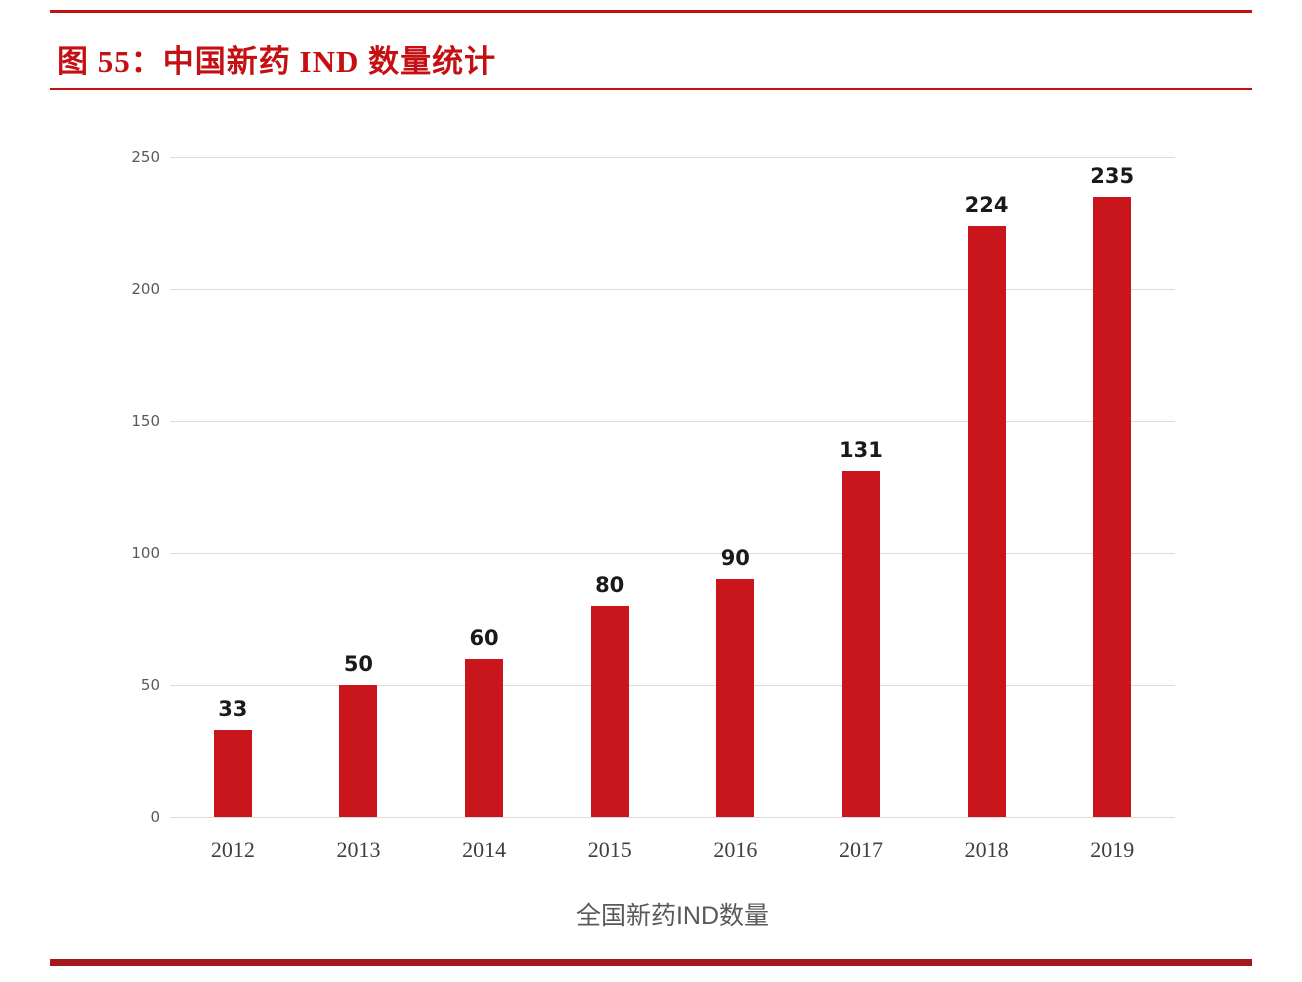 This screenshot has width=1302, height=982. Describe the element at coordinates (145, 421) in the screenshot. I see `y-axis-tick-label: 150` at that location.